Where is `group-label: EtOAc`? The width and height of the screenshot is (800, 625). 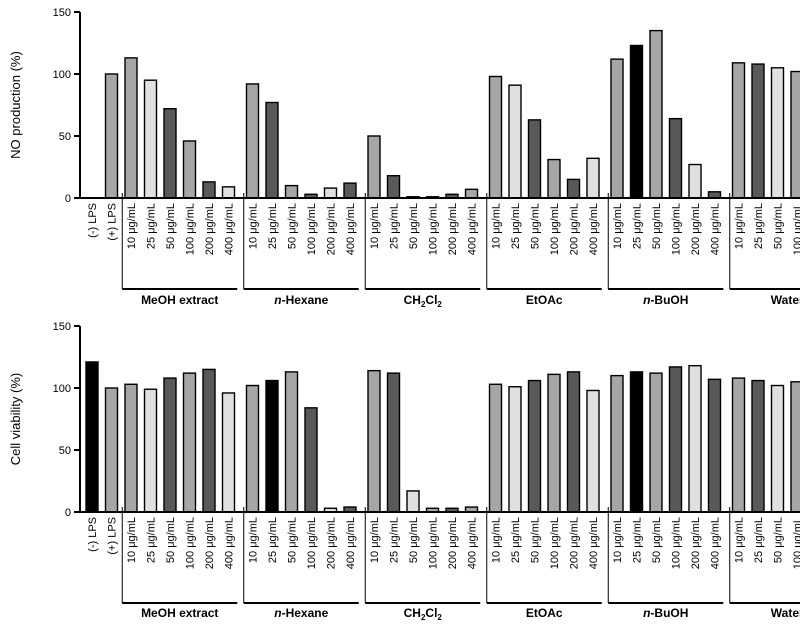 group-label: EtOAc is located at coordinates (544, 300).